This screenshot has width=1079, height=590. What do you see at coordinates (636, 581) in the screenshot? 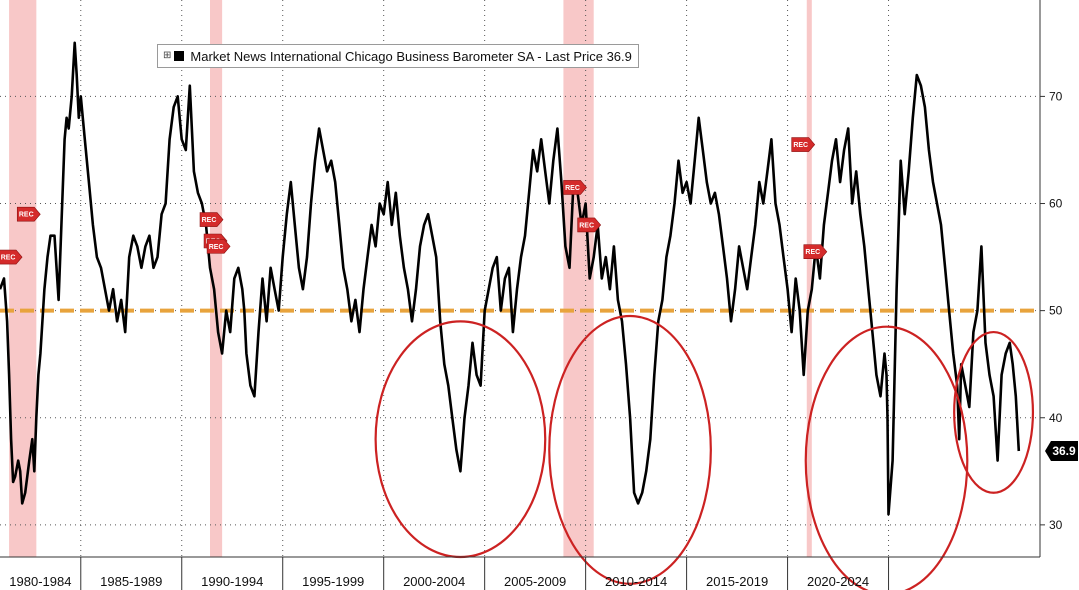
I see `x-tick-label: 2010-2014` at bounding box center [636, 581].